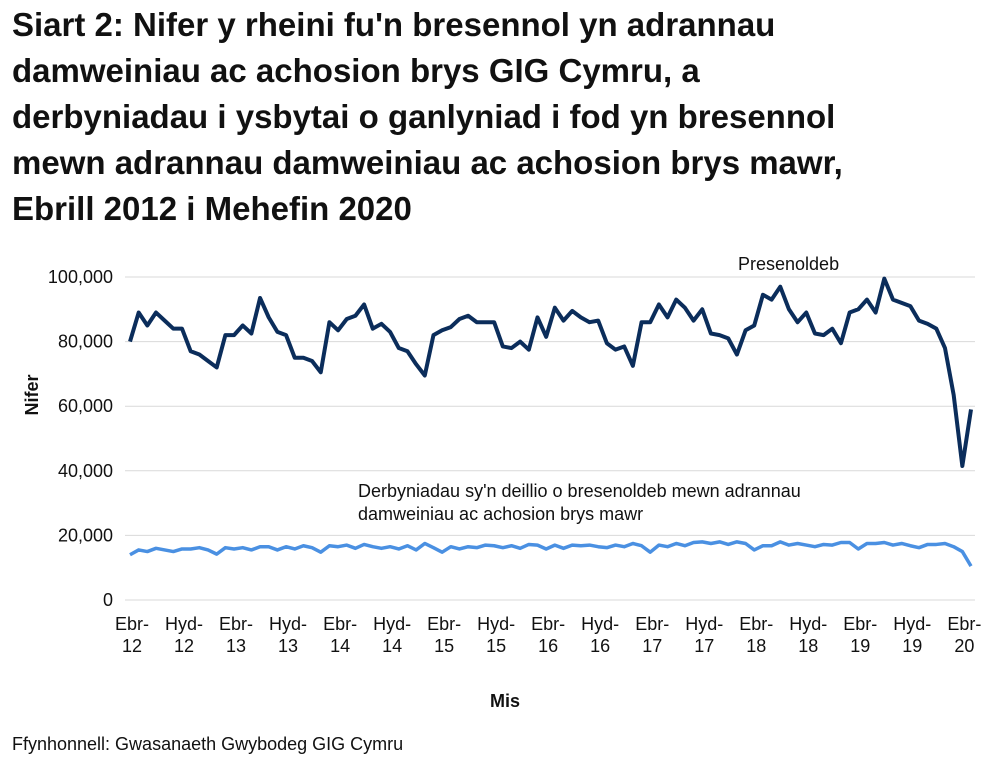 The width and height of the screenshot is (993, 758). Describe the element at coordinates (32, 394) in the screenshot. I see `y-axis-title: Nifer` at that location.